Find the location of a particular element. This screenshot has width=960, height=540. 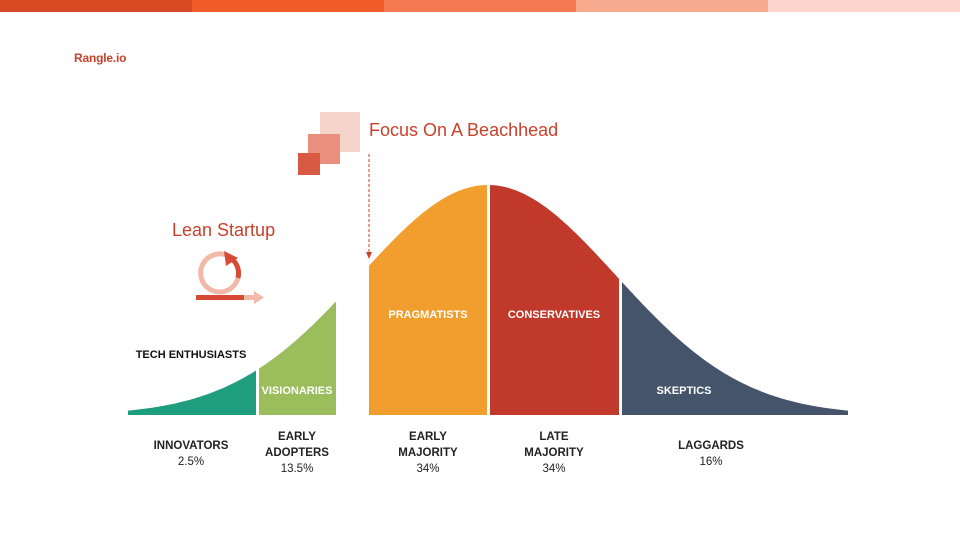

persona-label-skeptics: SKEPTICS is located at coordinates (684, 391).